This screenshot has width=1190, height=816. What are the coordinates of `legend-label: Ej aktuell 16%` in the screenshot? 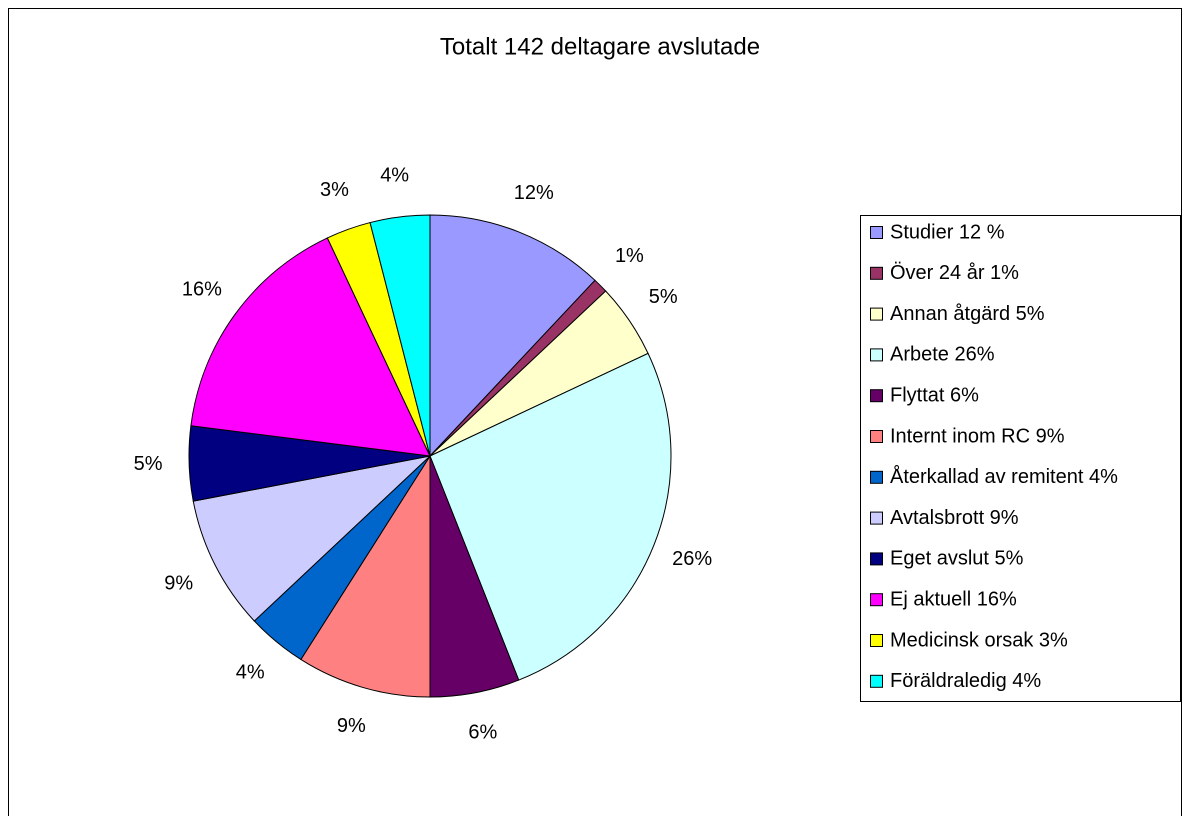 It's located at (953, 599).